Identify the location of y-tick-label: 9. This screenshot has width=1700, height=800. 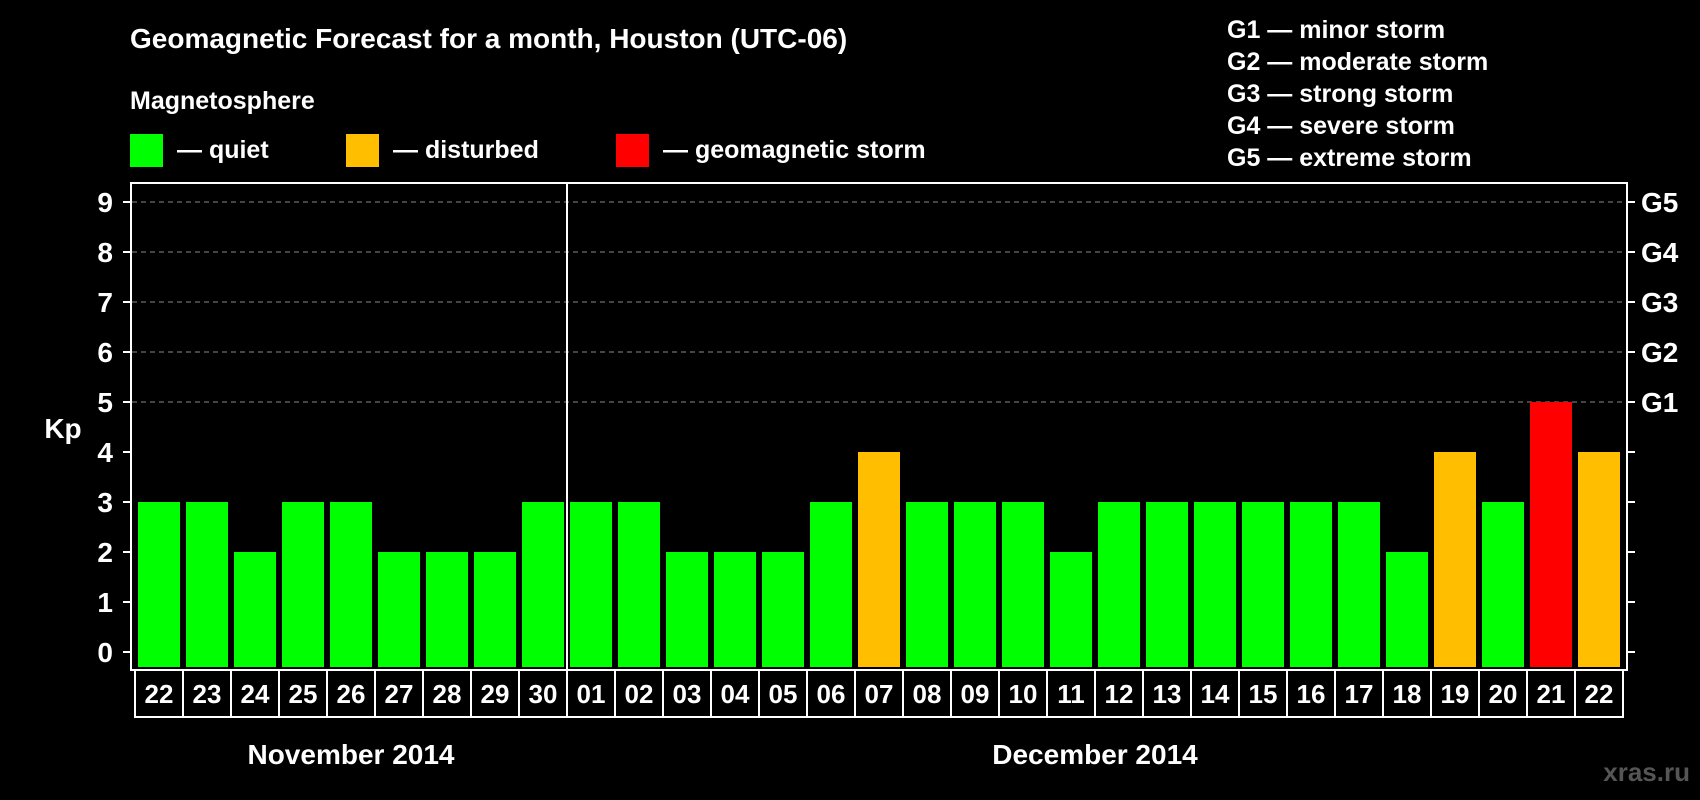
(105, 202).